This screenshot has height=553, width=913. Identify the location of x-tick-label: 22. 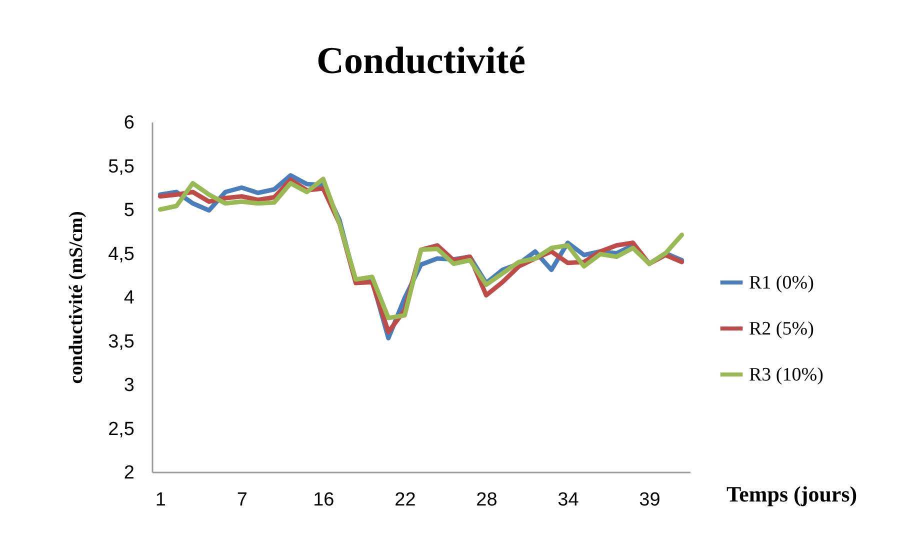
(405, 500).